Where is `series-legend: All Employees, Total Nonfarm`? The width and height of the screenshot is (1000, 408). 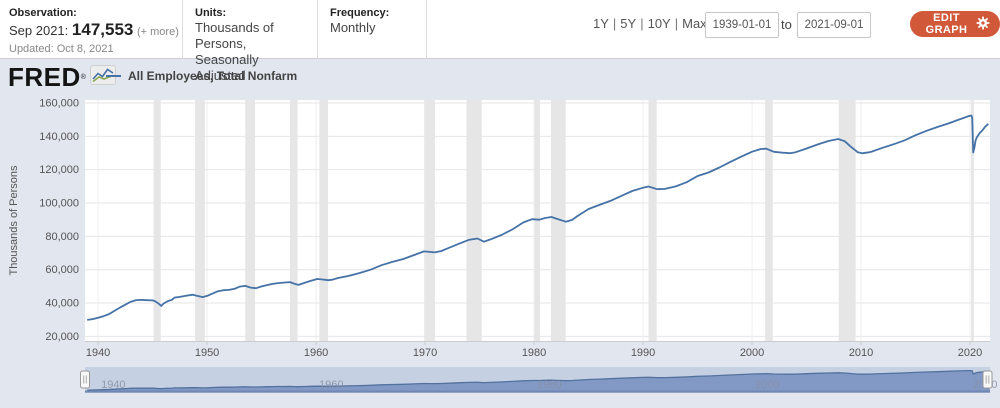
series-legend: All Employees, Total Nonfarm is located at coordinates (201, 76).